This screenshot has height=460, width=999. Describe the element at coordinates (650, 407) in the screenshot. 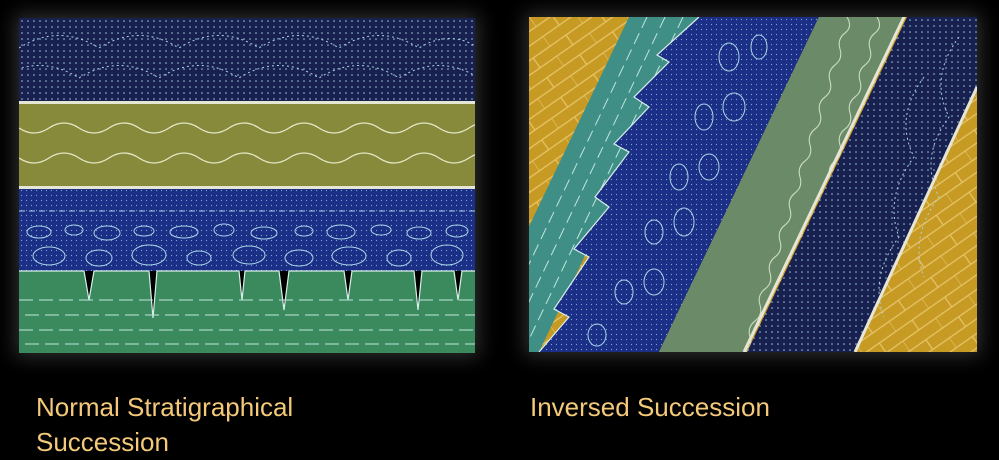

I see `inversed-succession-caption: Inversed Succession` at that location.